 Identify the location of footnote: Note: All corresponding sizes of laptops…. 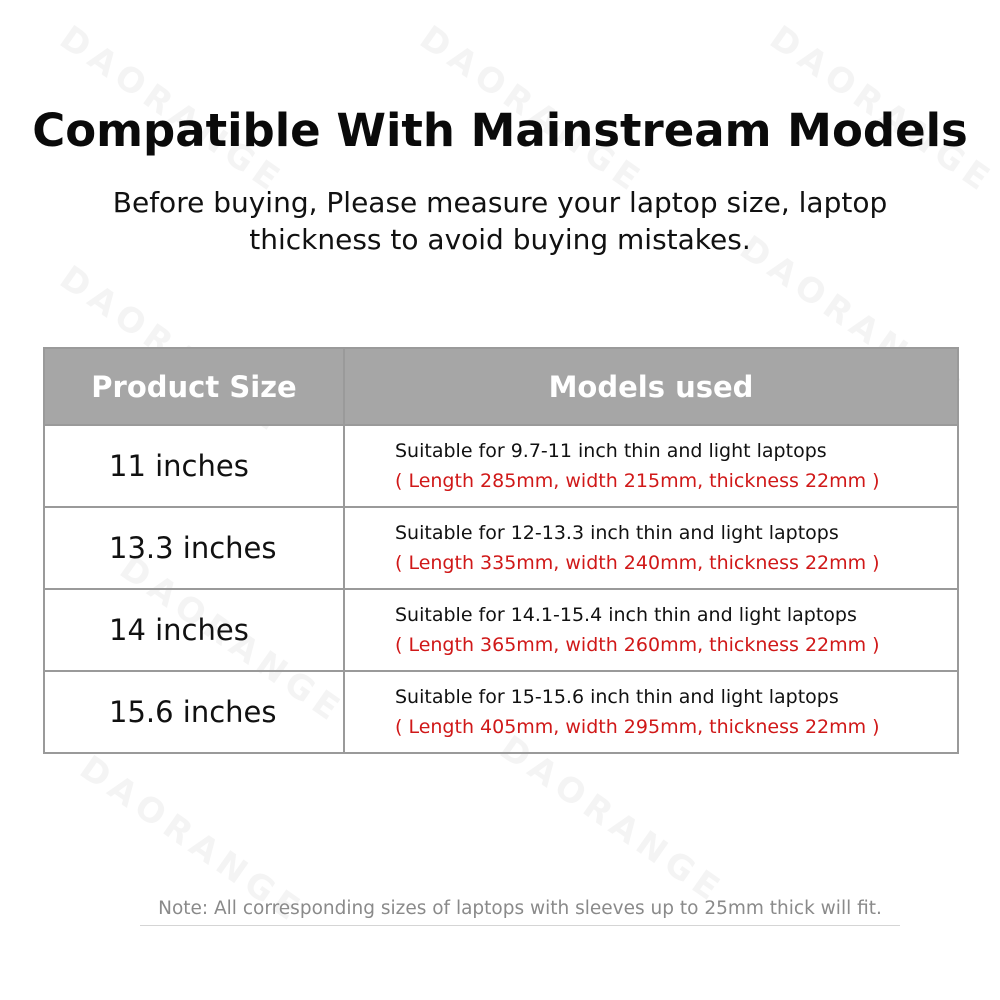
(520, 912).